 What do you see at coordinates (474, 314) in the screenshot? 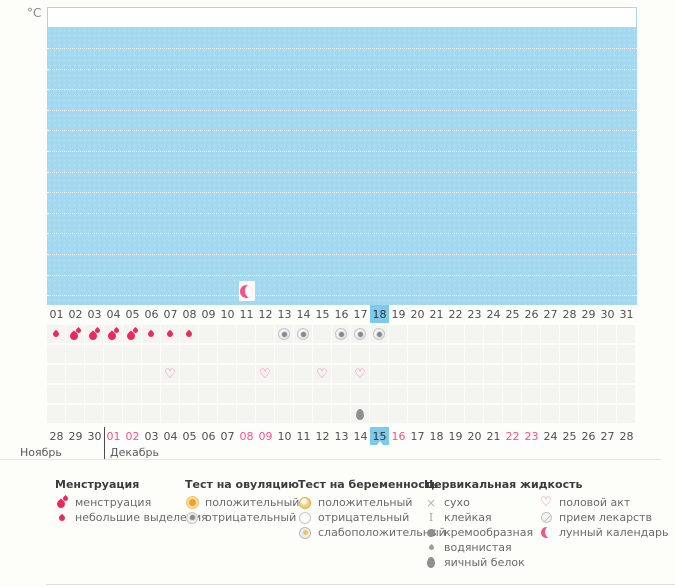
I see `cycle-day-23: 23` at bounding box center [474, 314].